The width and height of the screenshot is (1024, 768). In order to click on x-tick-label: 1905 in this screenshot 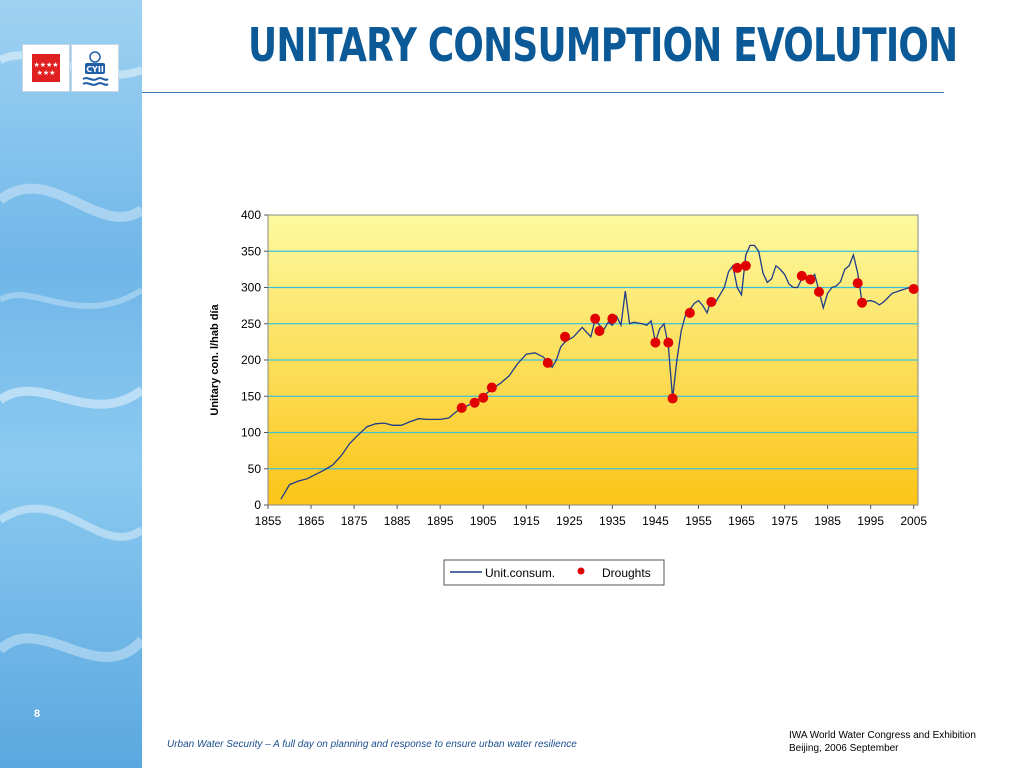, I will do `click(483, 521)`.